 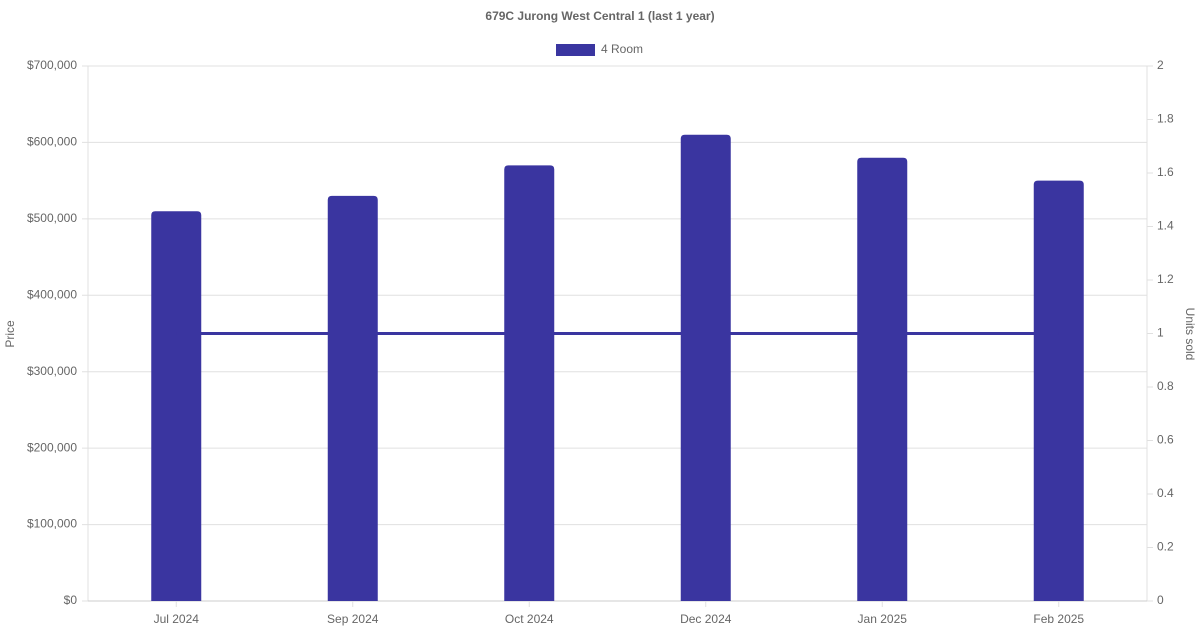 I want to click on legend-label: 4 Room, so click(x=622, y=49).